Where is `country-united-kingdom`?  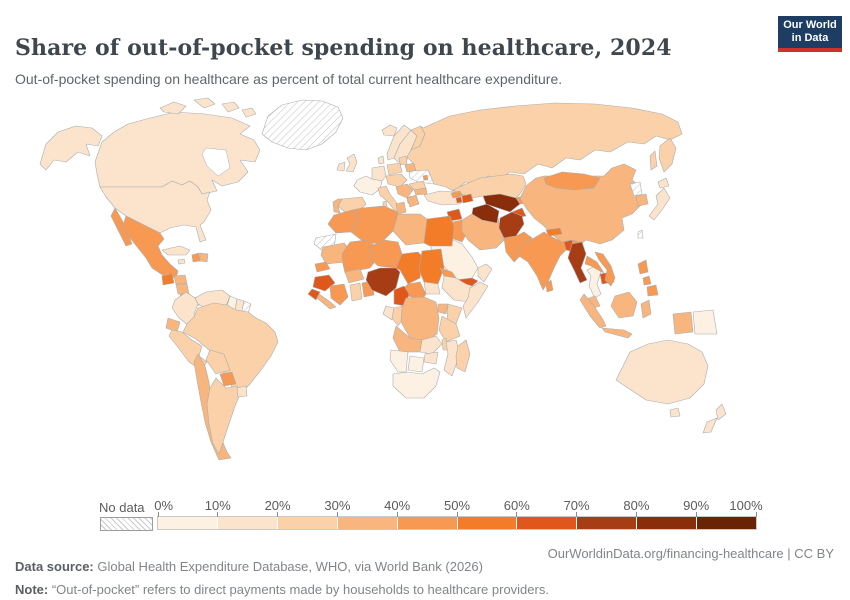 country-united-kingdom is located at coordinates (351, 163).